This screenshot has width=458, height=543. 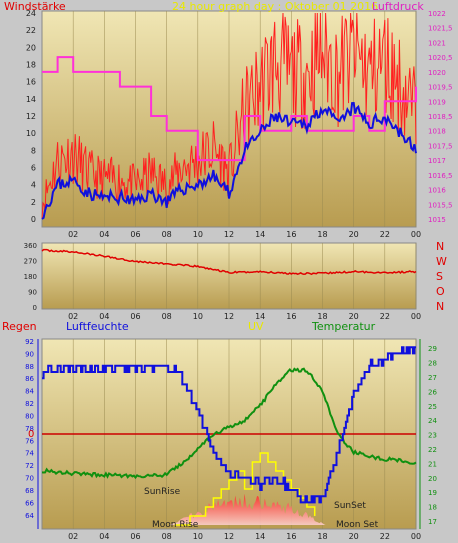 What do you see at coordinates (440, 146) in the screenshot?
I see `pressure-y-tick-label: 1017,5` at bounding box center [440, 146].